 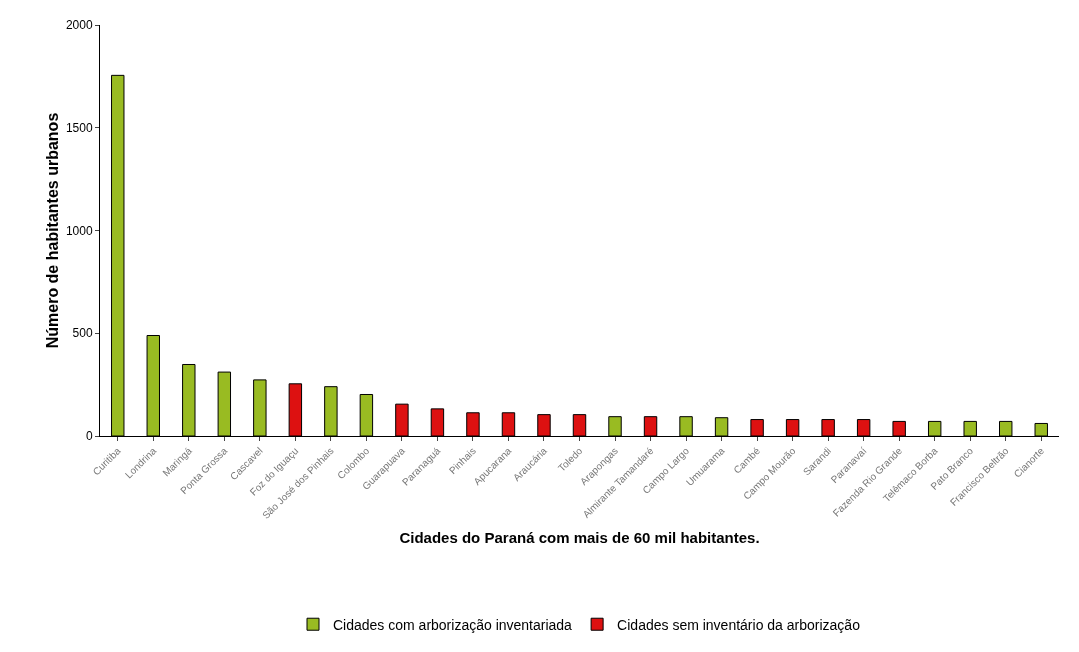 What do you see at coordinates (89, 436) in the screenshot?
I see `y-tick-label: 0` at bounding box center [89, 436].